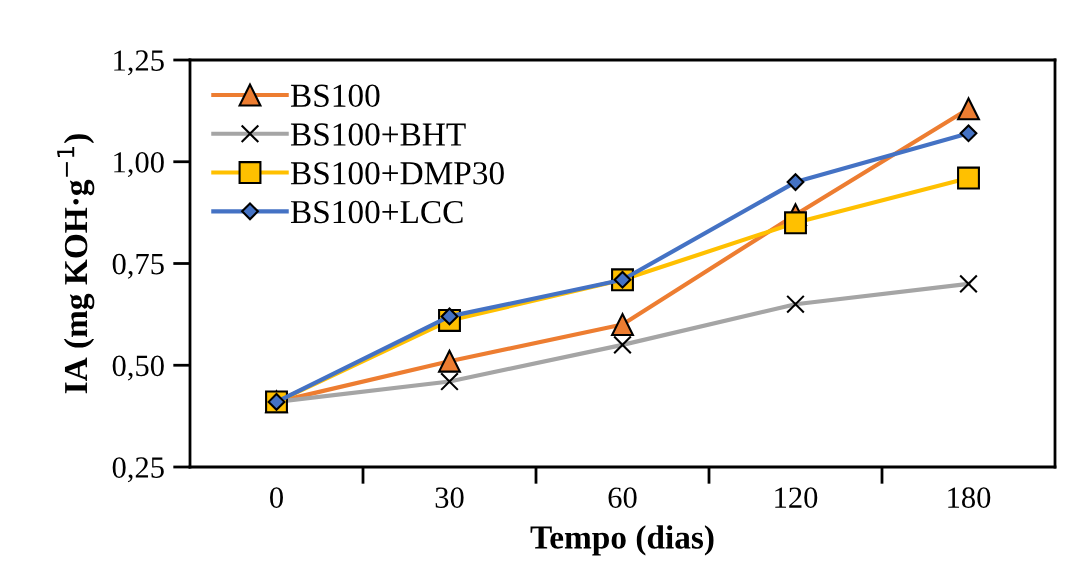 Image resolution: width=1085 pixels, height=588 pixels. I want to click on x-tick-label: 0, so click(276, 497).